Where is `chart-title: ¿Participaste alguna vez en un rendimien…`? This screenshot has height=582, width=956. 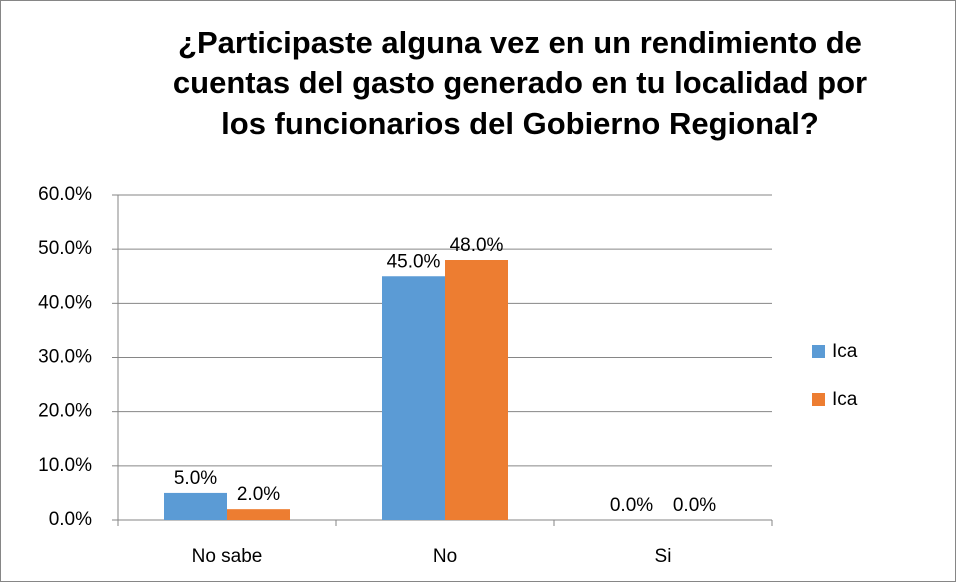
chart-title: ¿Participaste alguna vez en un rendimien… is located at coordinates (520, 42).